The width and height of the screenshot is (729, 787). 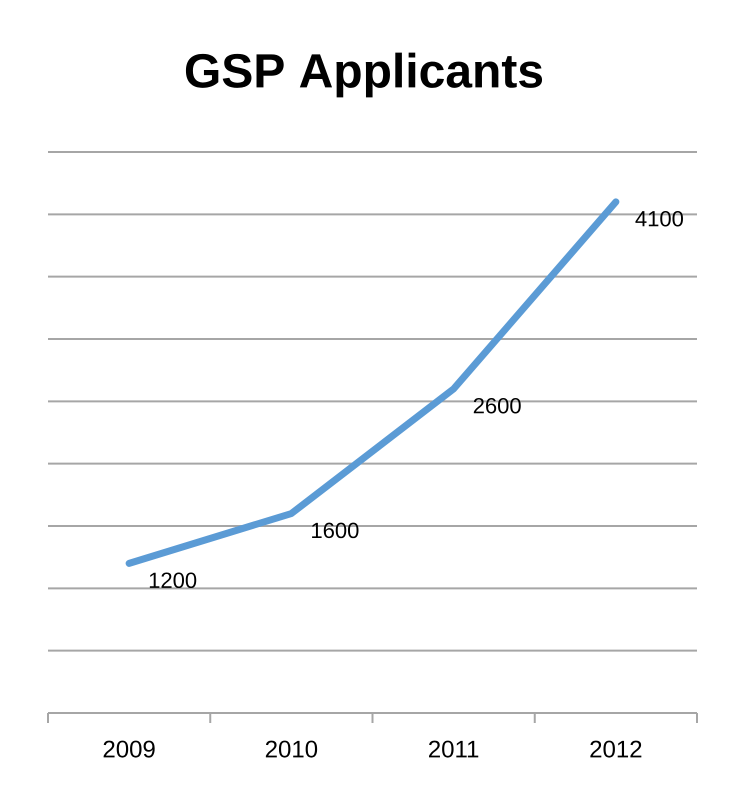 What do you see at coordinates (129, 749) in the screenshot?
I see `x-tick-label: 2009` at bounding box center [129, 749].